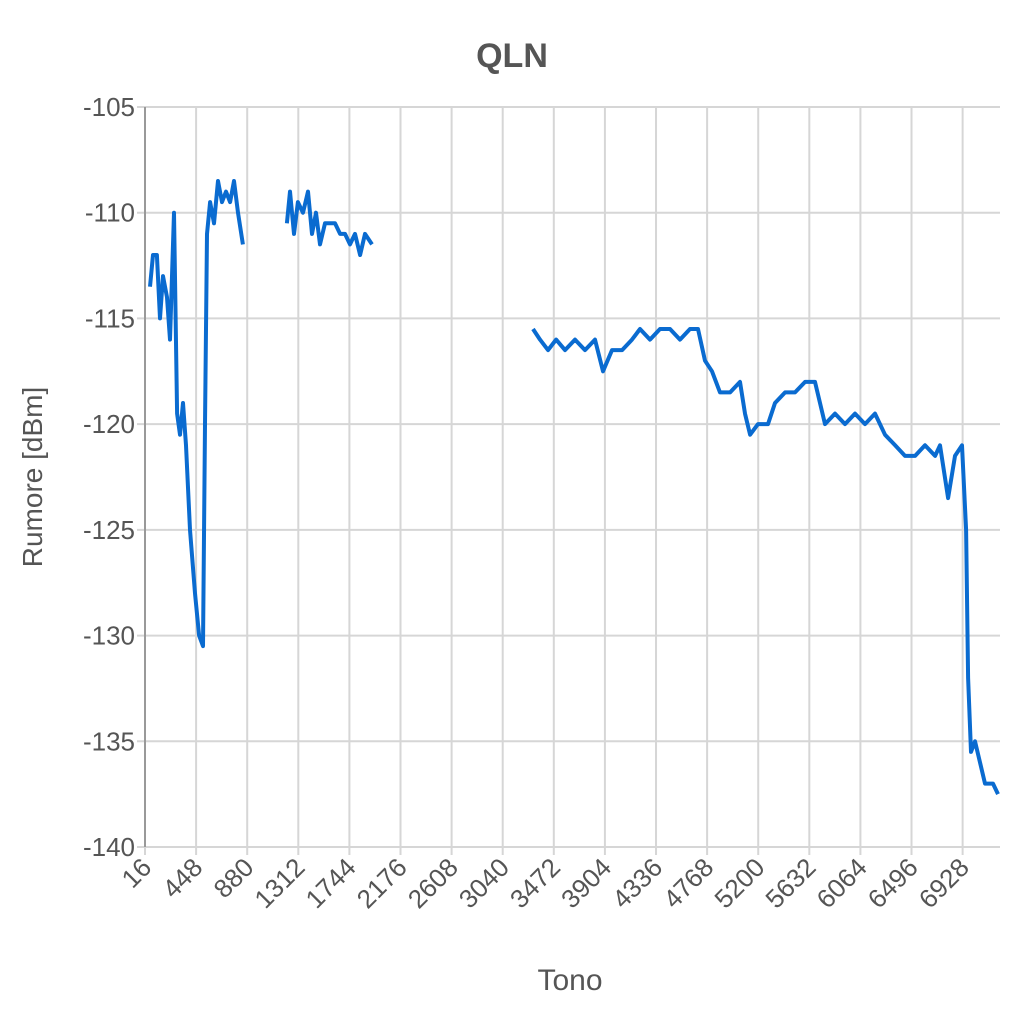  I want to click on x-tick-label: 6928, so click(944, 883).